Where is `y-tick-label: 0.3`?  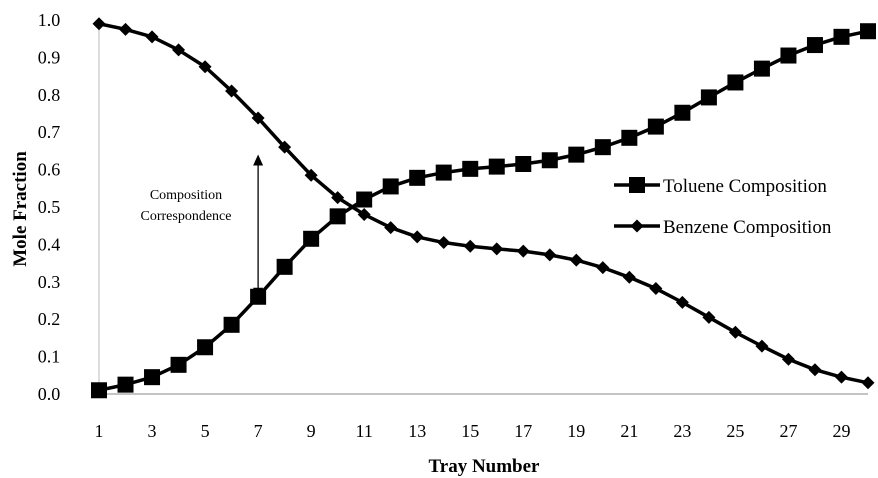 y-tick-label: 0.3 is located at coordinates (49, 282).